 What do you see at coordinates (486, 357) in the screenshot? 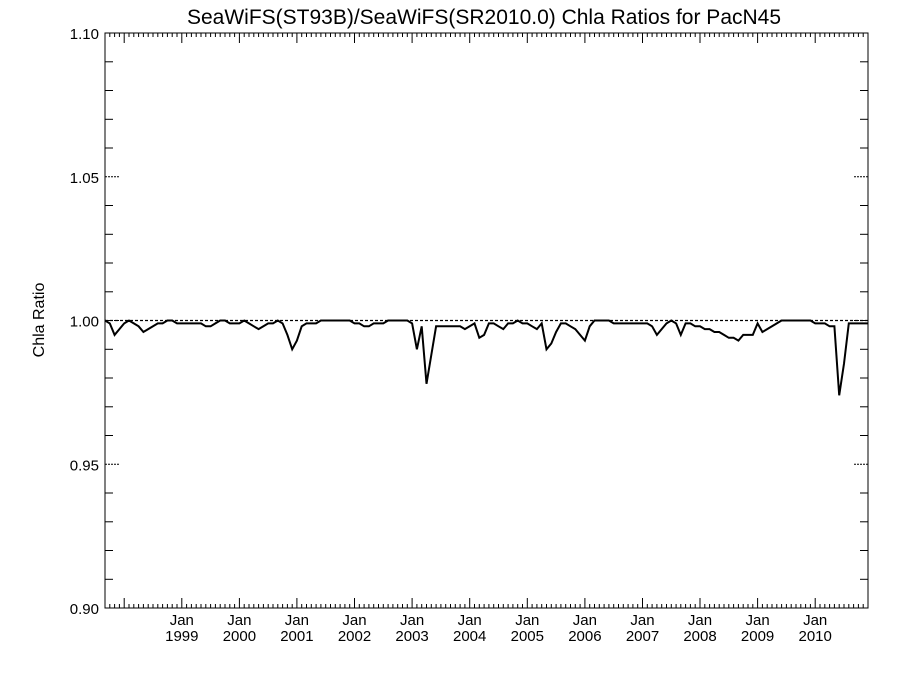
I see `series-line` at bounding box center [486, 357].